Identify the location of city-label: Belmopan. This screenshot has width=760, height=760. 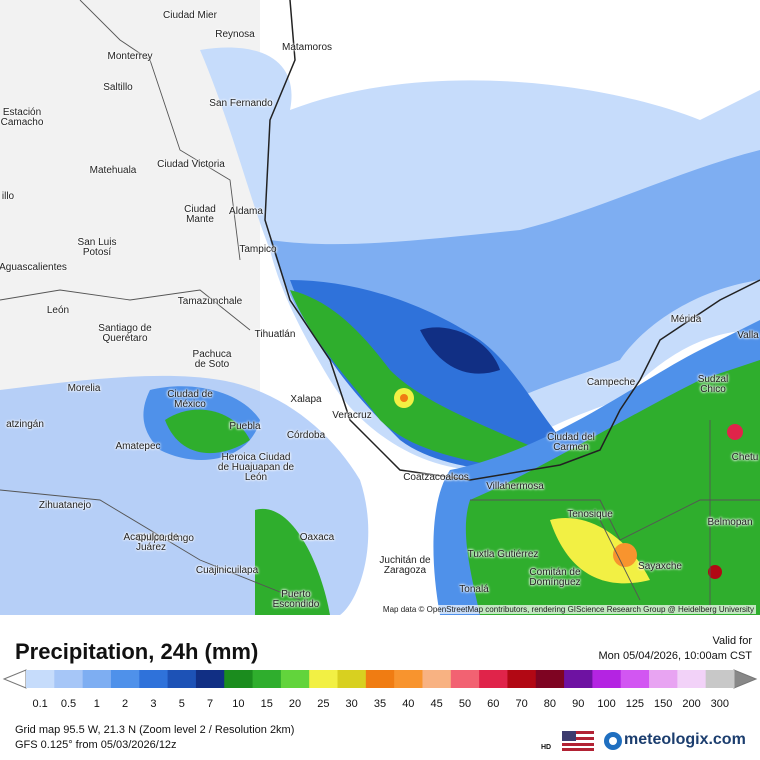
(730, 522).